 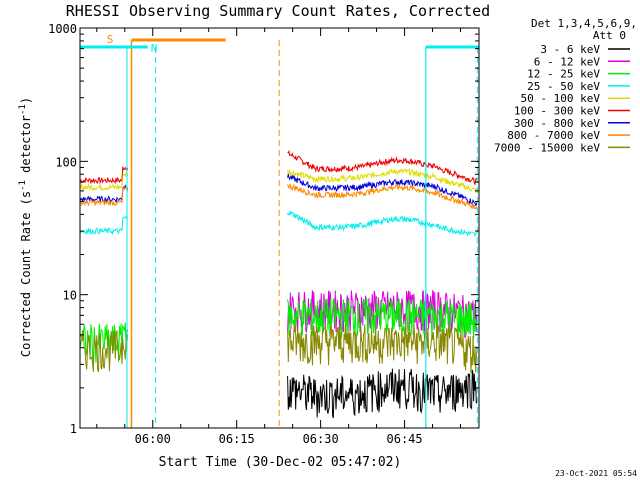 What do you see at coordinates (553, 135) in the screenshot?
I see `legend-label: 800 - 7000 keV` at bounding box center [553, 135].